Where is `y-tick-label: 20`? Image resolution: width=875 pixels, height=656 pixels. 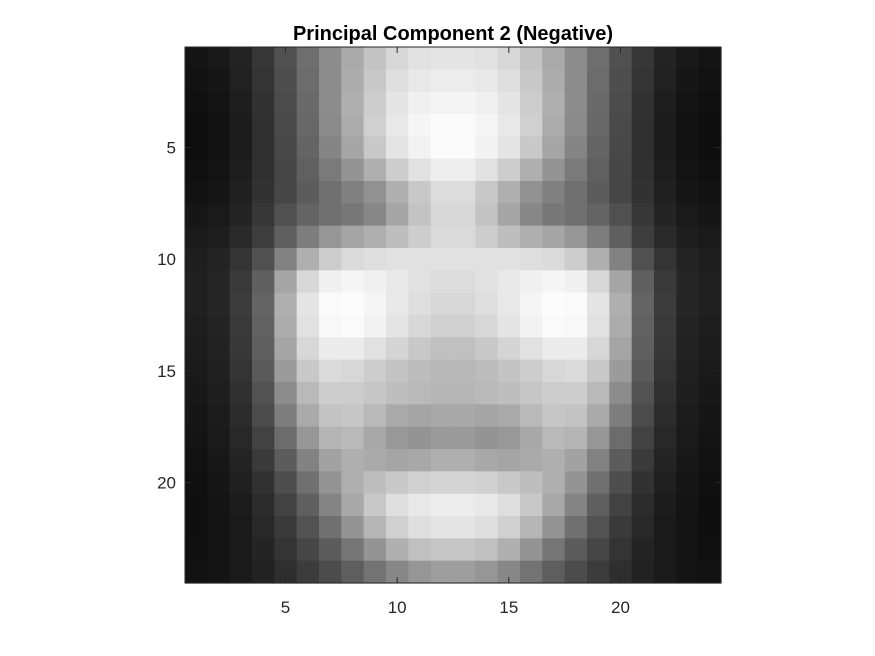
y-tick-label: 20 is located at coordinates (166, 483).